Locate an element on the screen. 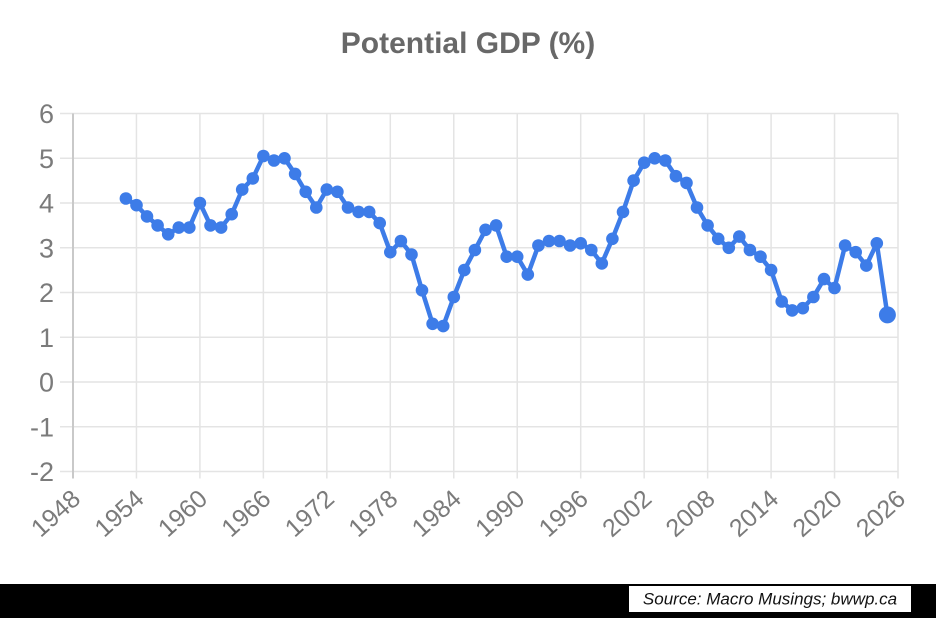 The width and height of the screenshot is (936, 618). y-tick-label: -2 is located at coordinates (42, 472).